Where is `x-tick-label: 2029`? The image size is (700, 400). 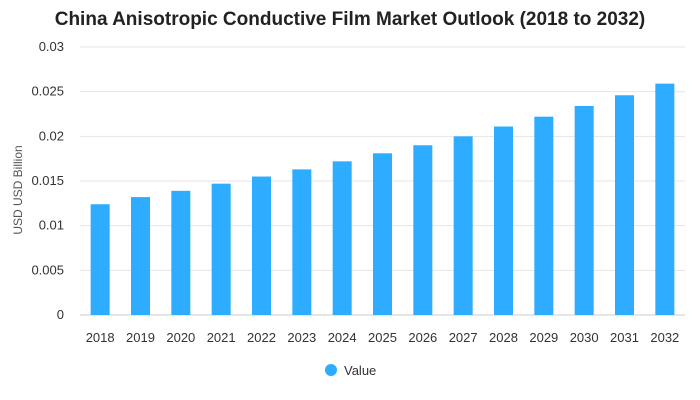 x-tick-label: 2029 is located at coordinates (543, 337).